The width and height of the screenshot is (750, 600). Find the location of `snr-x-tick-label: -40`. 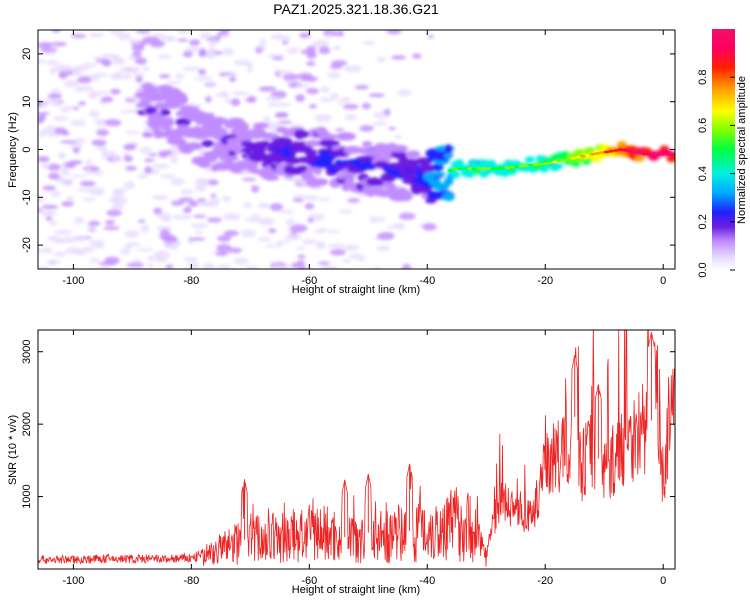

snr-x-tick-label: -40 is located at coordinates (427, 581).